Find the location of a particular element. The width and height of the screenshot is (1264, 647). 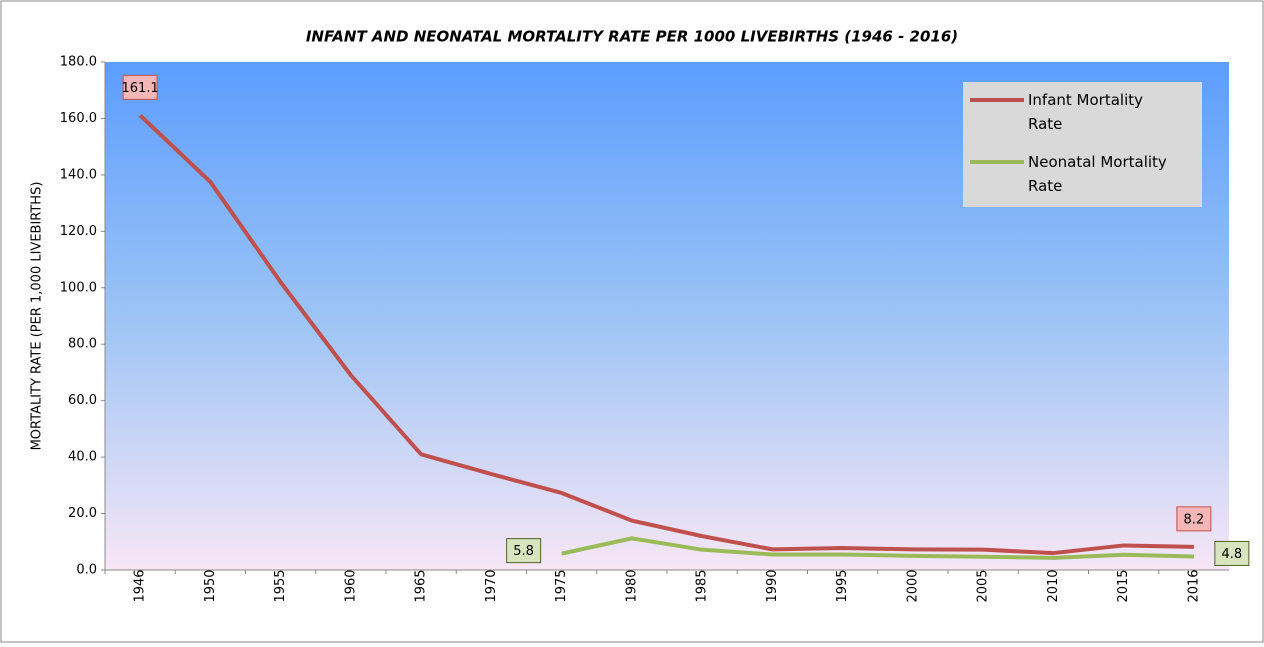

y-tick-label: 60.0 is located at coordinates (82, 400).